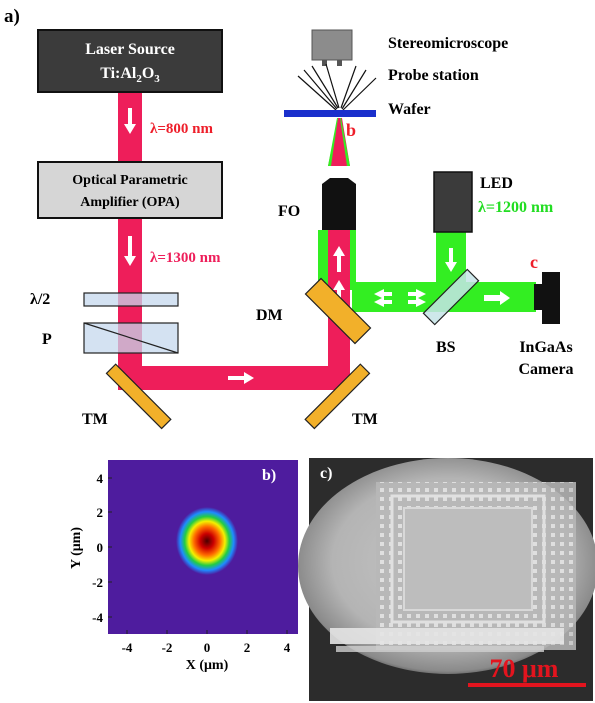 Image resolution: width=595 pixels, height=703 pixels. Describe the element at coordinates (339, 204) in the screenshot. I see `focusing-objective` at that location.